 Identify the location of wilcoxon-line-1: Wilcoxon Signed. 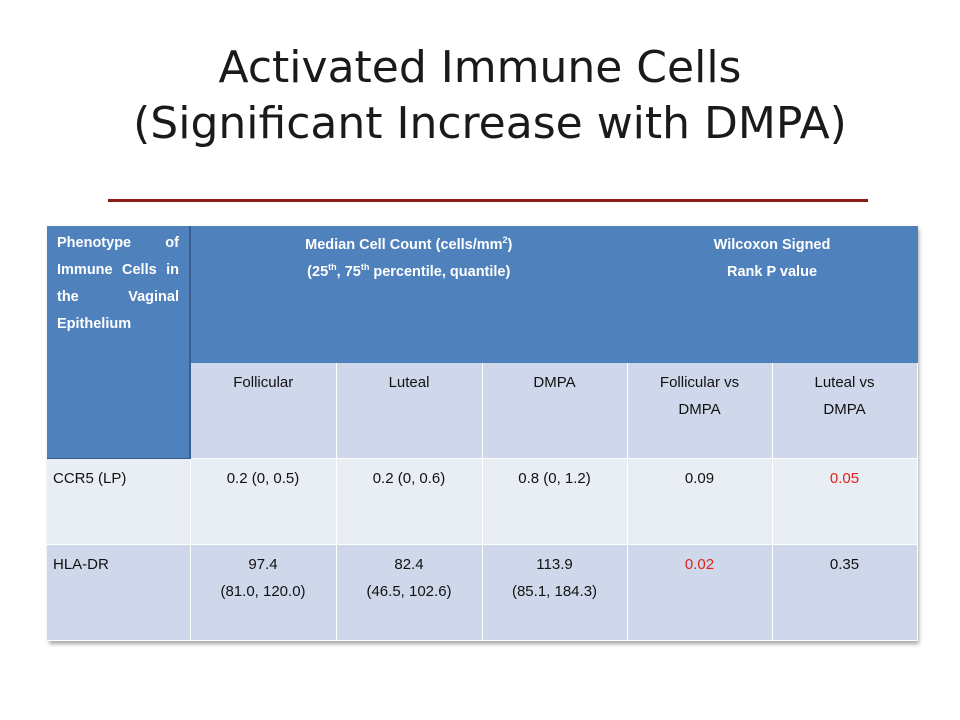
(772, 245).